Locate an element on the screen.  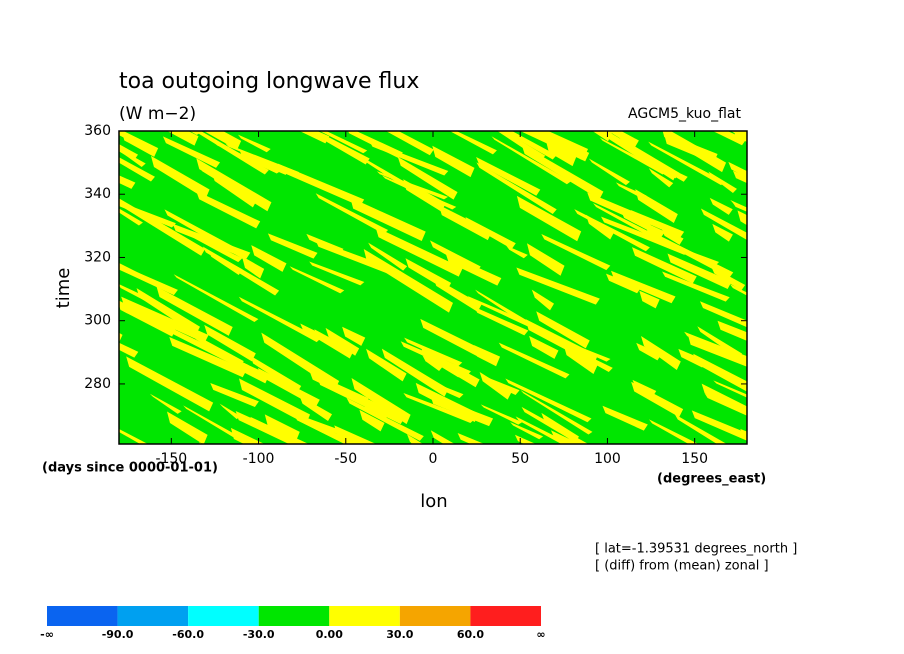
y-tick-label: 280 is located at coordinates (97, 384).